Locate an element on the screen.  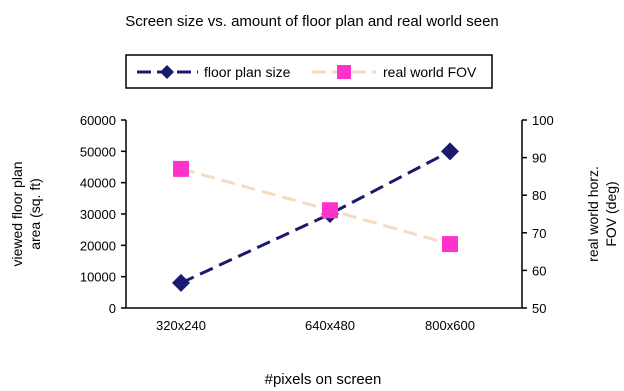
right-y-ticks: 50 60 70 80 90 100 is located at coordinates (538, 214).